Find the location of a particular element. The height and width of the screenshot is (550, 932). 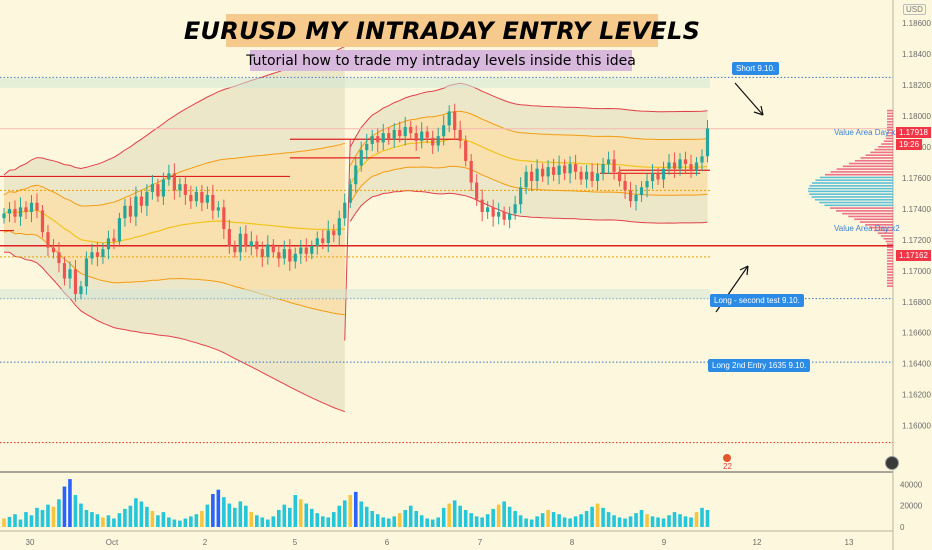

time-axis: 30 Oct 2 5 6 7 8 9 12 13 is located at coordinates (440, 542).